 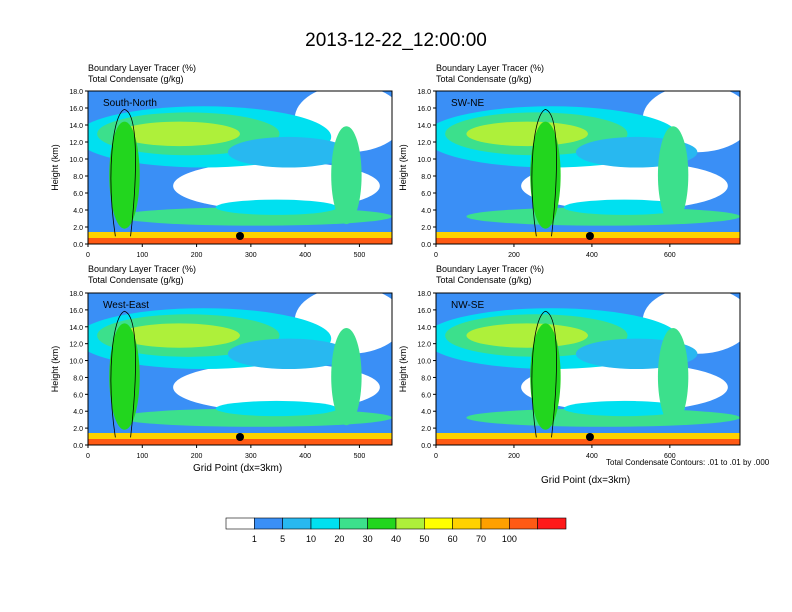 What do you see at coordinates (509, 539) in the screenshot?
I see `colorbar-label: 100` at bounding box center [509, 539].